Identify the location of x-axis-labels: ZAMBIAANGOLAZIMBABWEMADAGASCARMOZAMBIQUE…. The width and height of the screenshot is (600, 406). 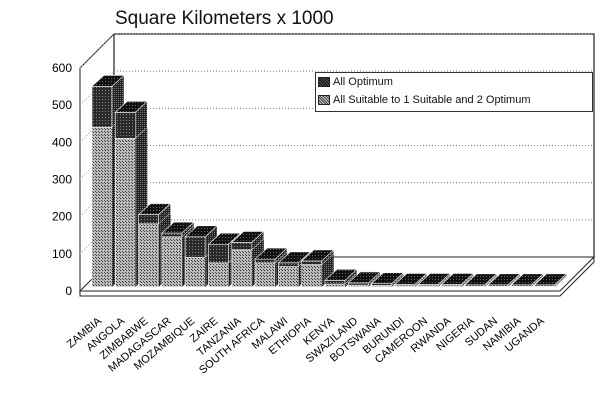
(306, 346).